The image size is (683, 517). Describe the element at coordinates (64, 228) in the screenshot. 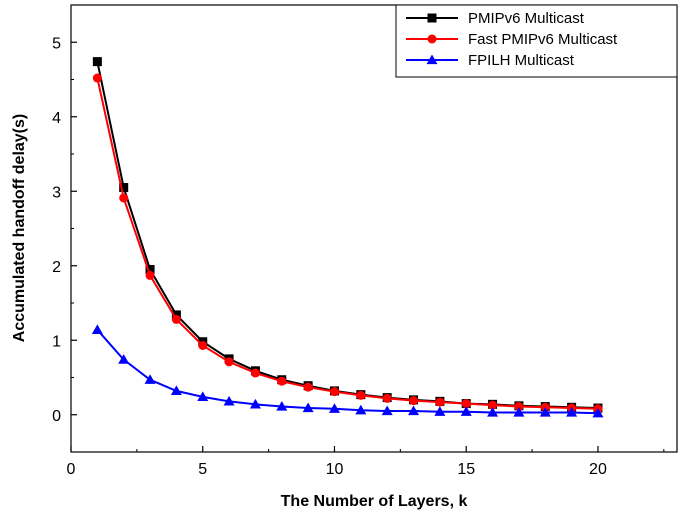

I see `y-axis-ticks: 0 1 2 3 4 5` at that location.